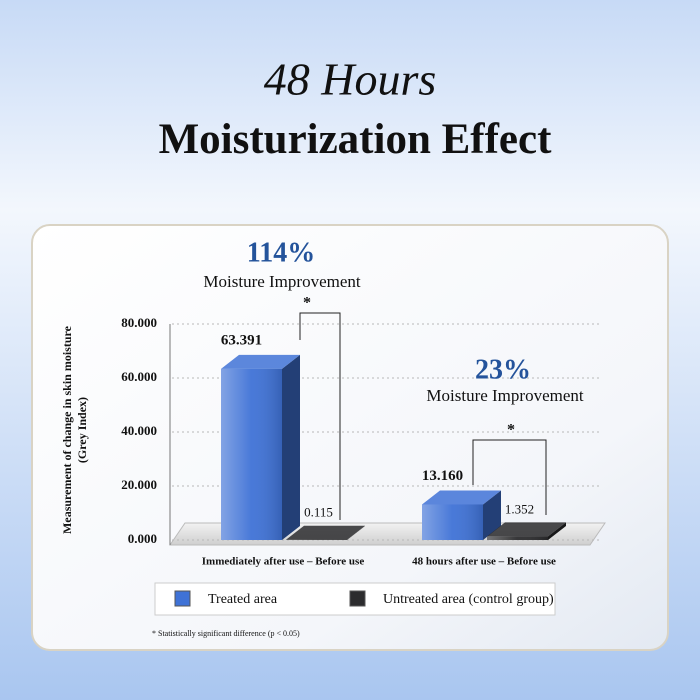 This screenshot has width=700, height=700. Describe the element at coordinates (243, 599) in the screenshot. I see `legend-label: Treated area` at that location.